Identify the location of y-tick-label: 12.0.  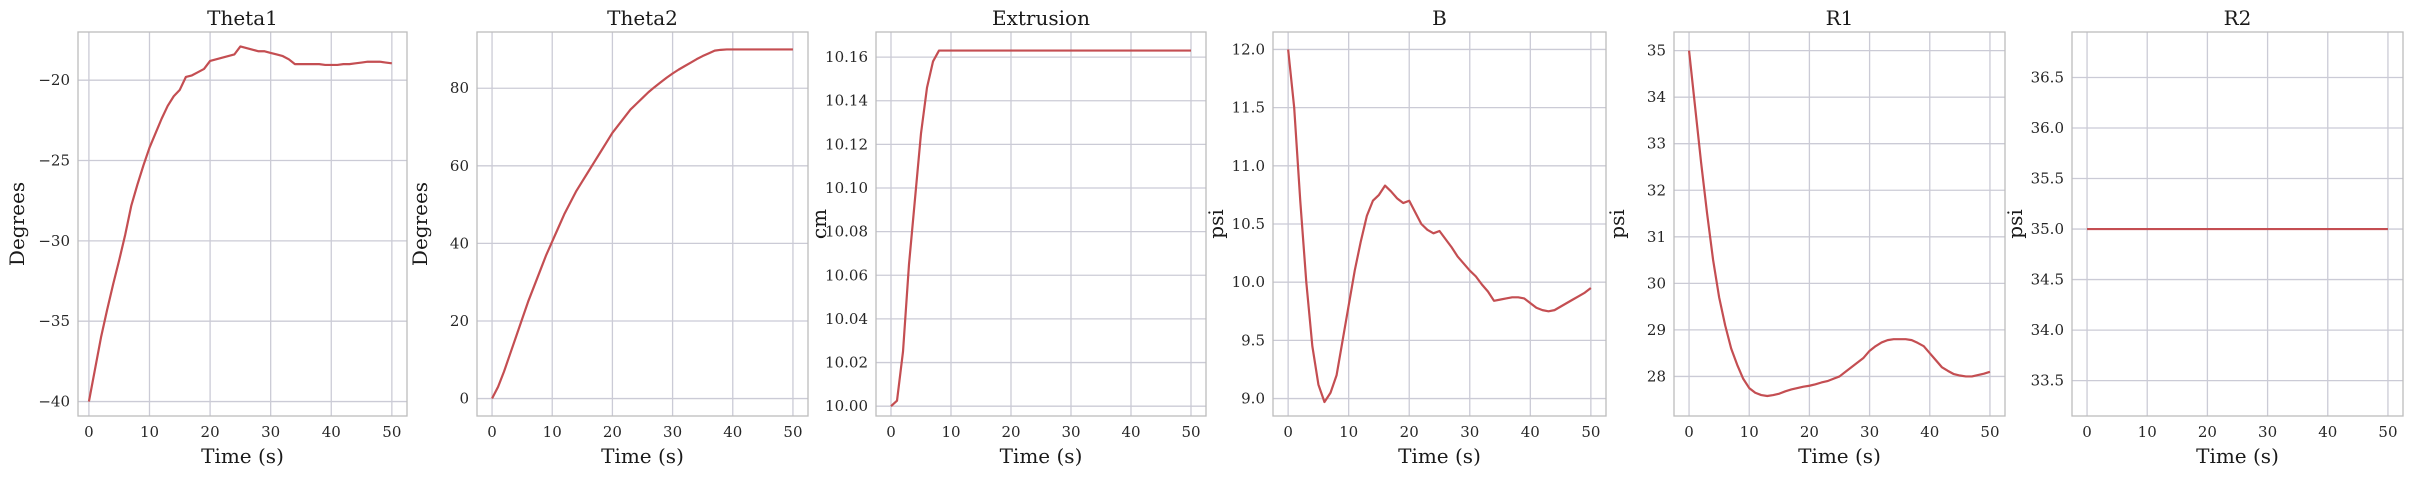
(1248, 49).